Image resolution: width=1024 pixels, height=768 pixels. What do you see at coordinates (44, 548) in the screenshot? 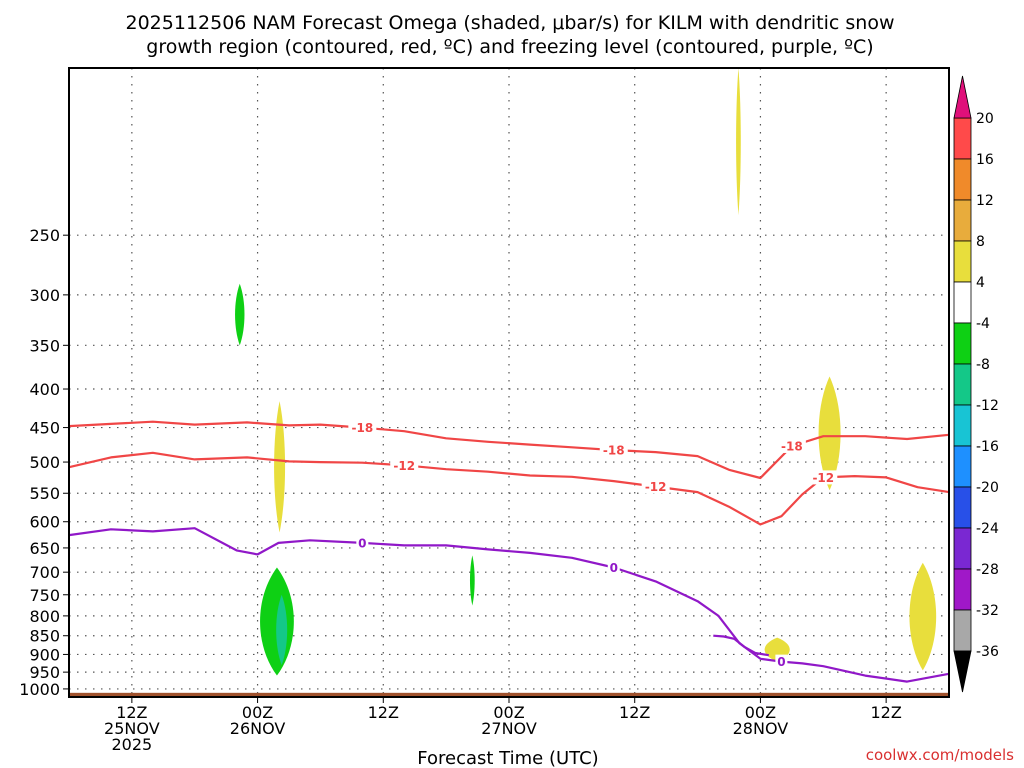
I see `y-tick-label: 650` at bounding box center [44, 548].